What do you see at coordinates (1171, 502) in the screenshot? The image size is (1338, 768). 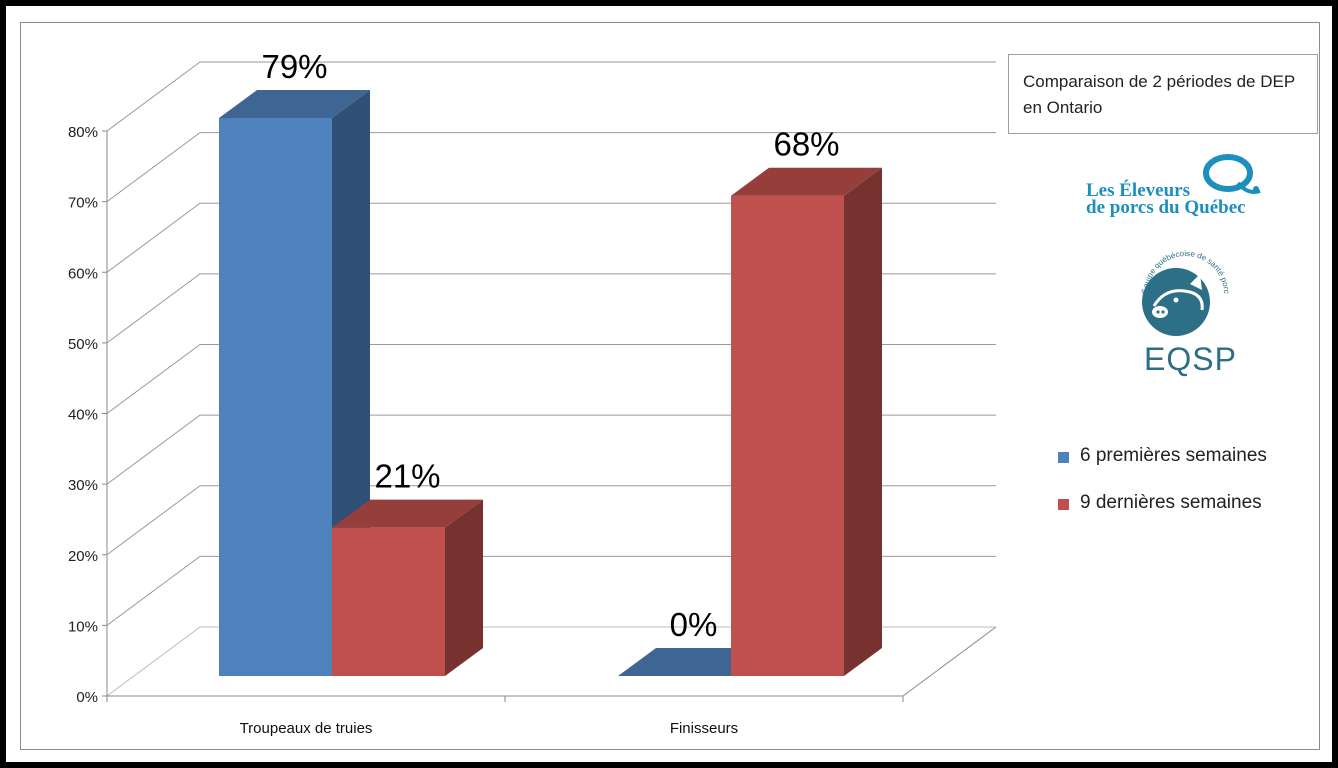 I see `legend-label: 9 dernières semaines` at bounding box center [1171, 502].